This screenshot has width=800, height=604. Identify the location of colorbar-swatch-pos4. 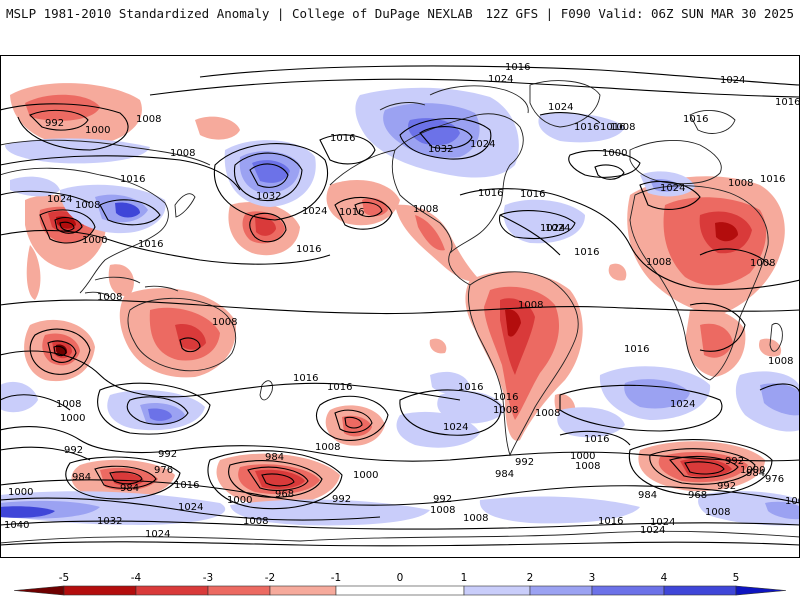
(700, 590).